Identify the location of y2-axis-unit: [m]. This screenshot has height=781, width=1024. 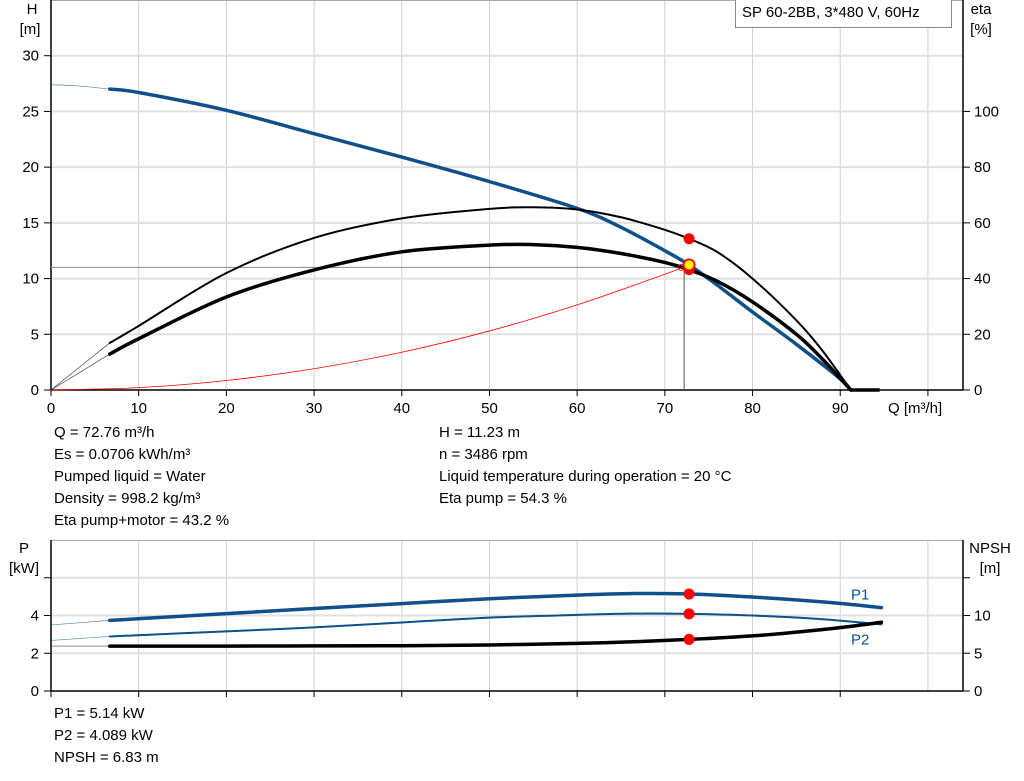
(990, 568).